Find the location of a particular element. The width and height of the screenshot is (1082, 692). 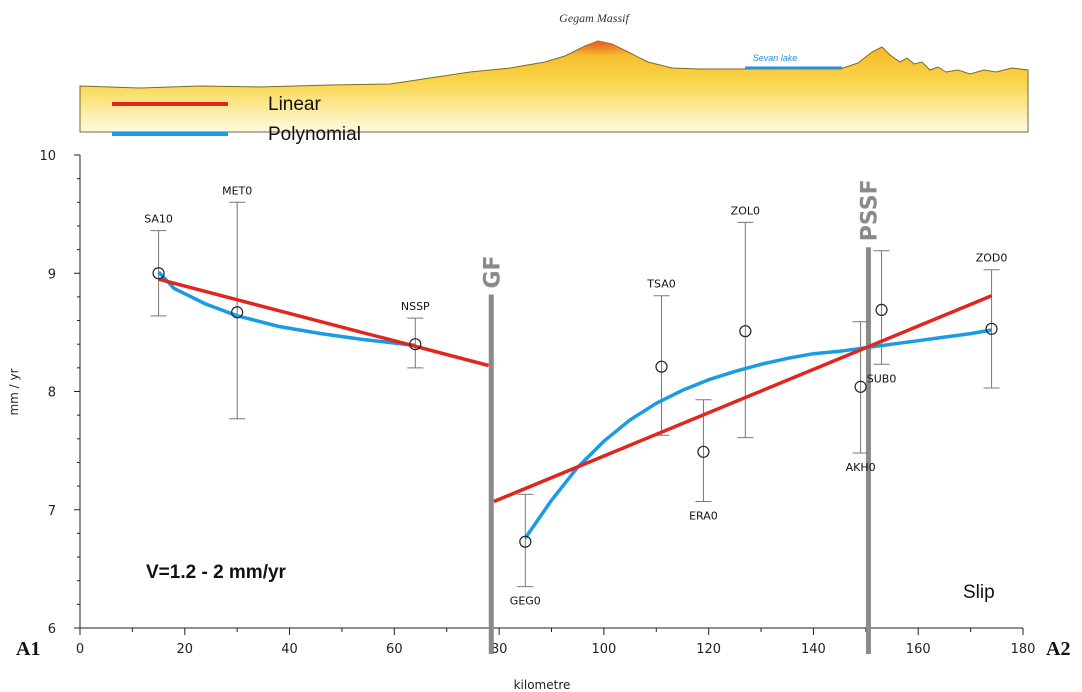

y-ticks: 6 7 8 9 10 is located at coordinates (59, 393).